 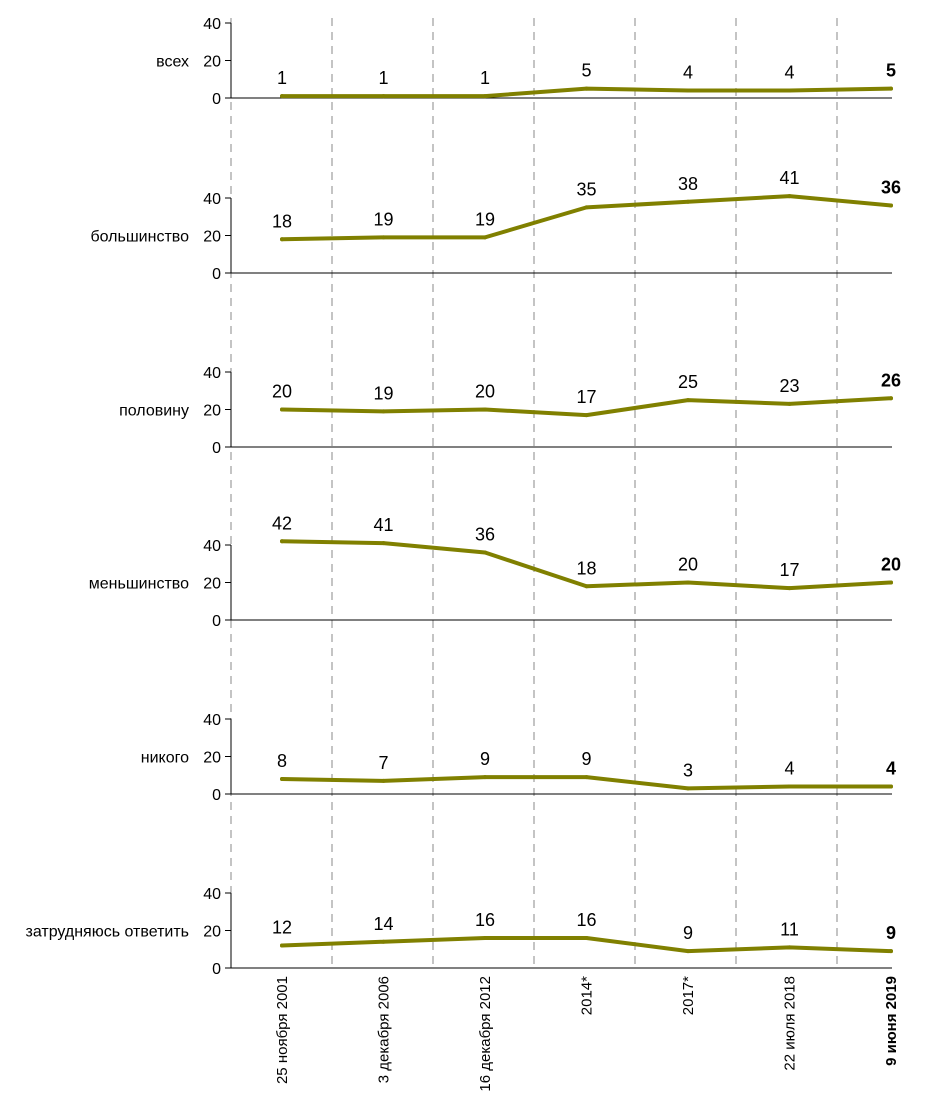 What do you see at coordinates (688, 770) in the screenshot?
I see `data-label: 3` at bounding box center [688, 770].